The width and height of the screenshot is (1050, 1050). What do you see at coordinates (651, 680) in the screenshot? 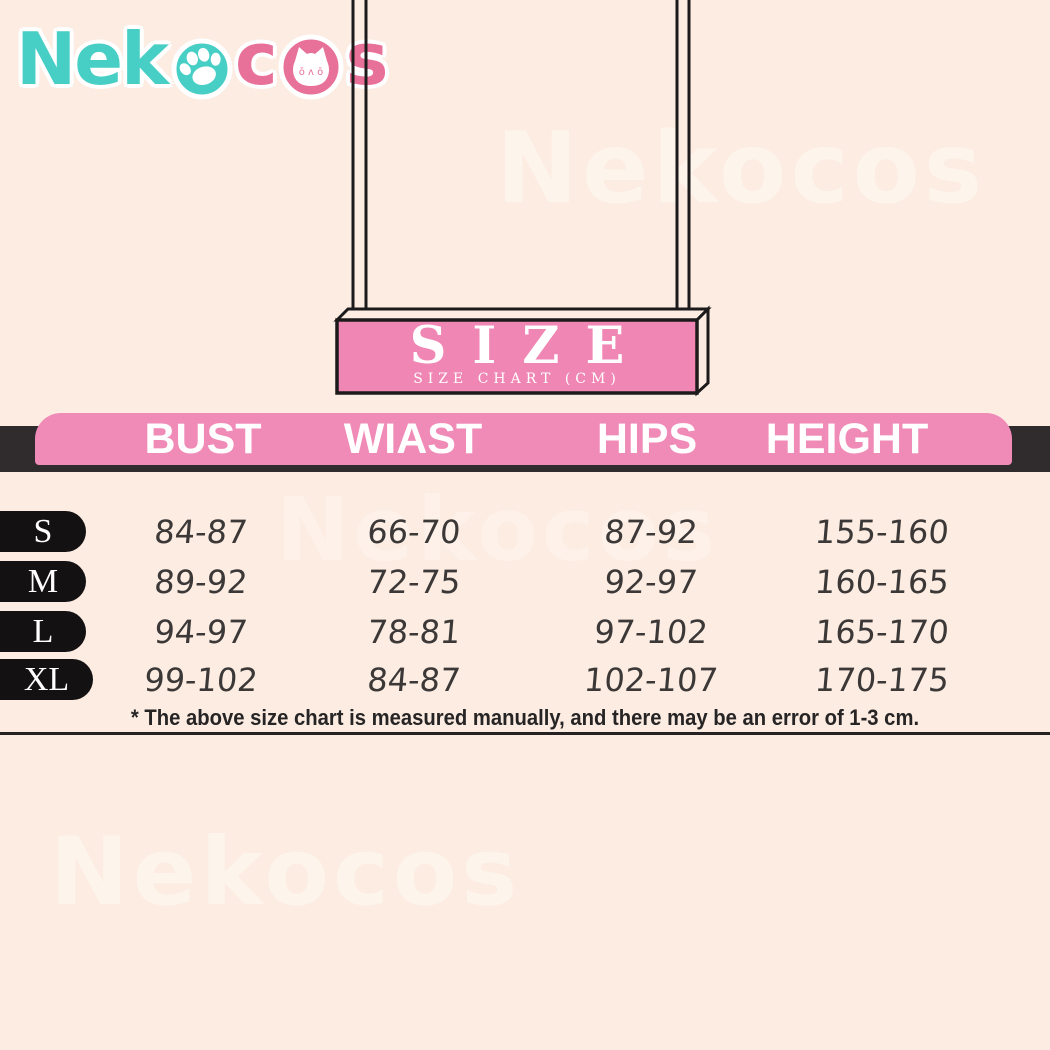
I see `cell-hips: 102-107` at bounding box center [651, 680].